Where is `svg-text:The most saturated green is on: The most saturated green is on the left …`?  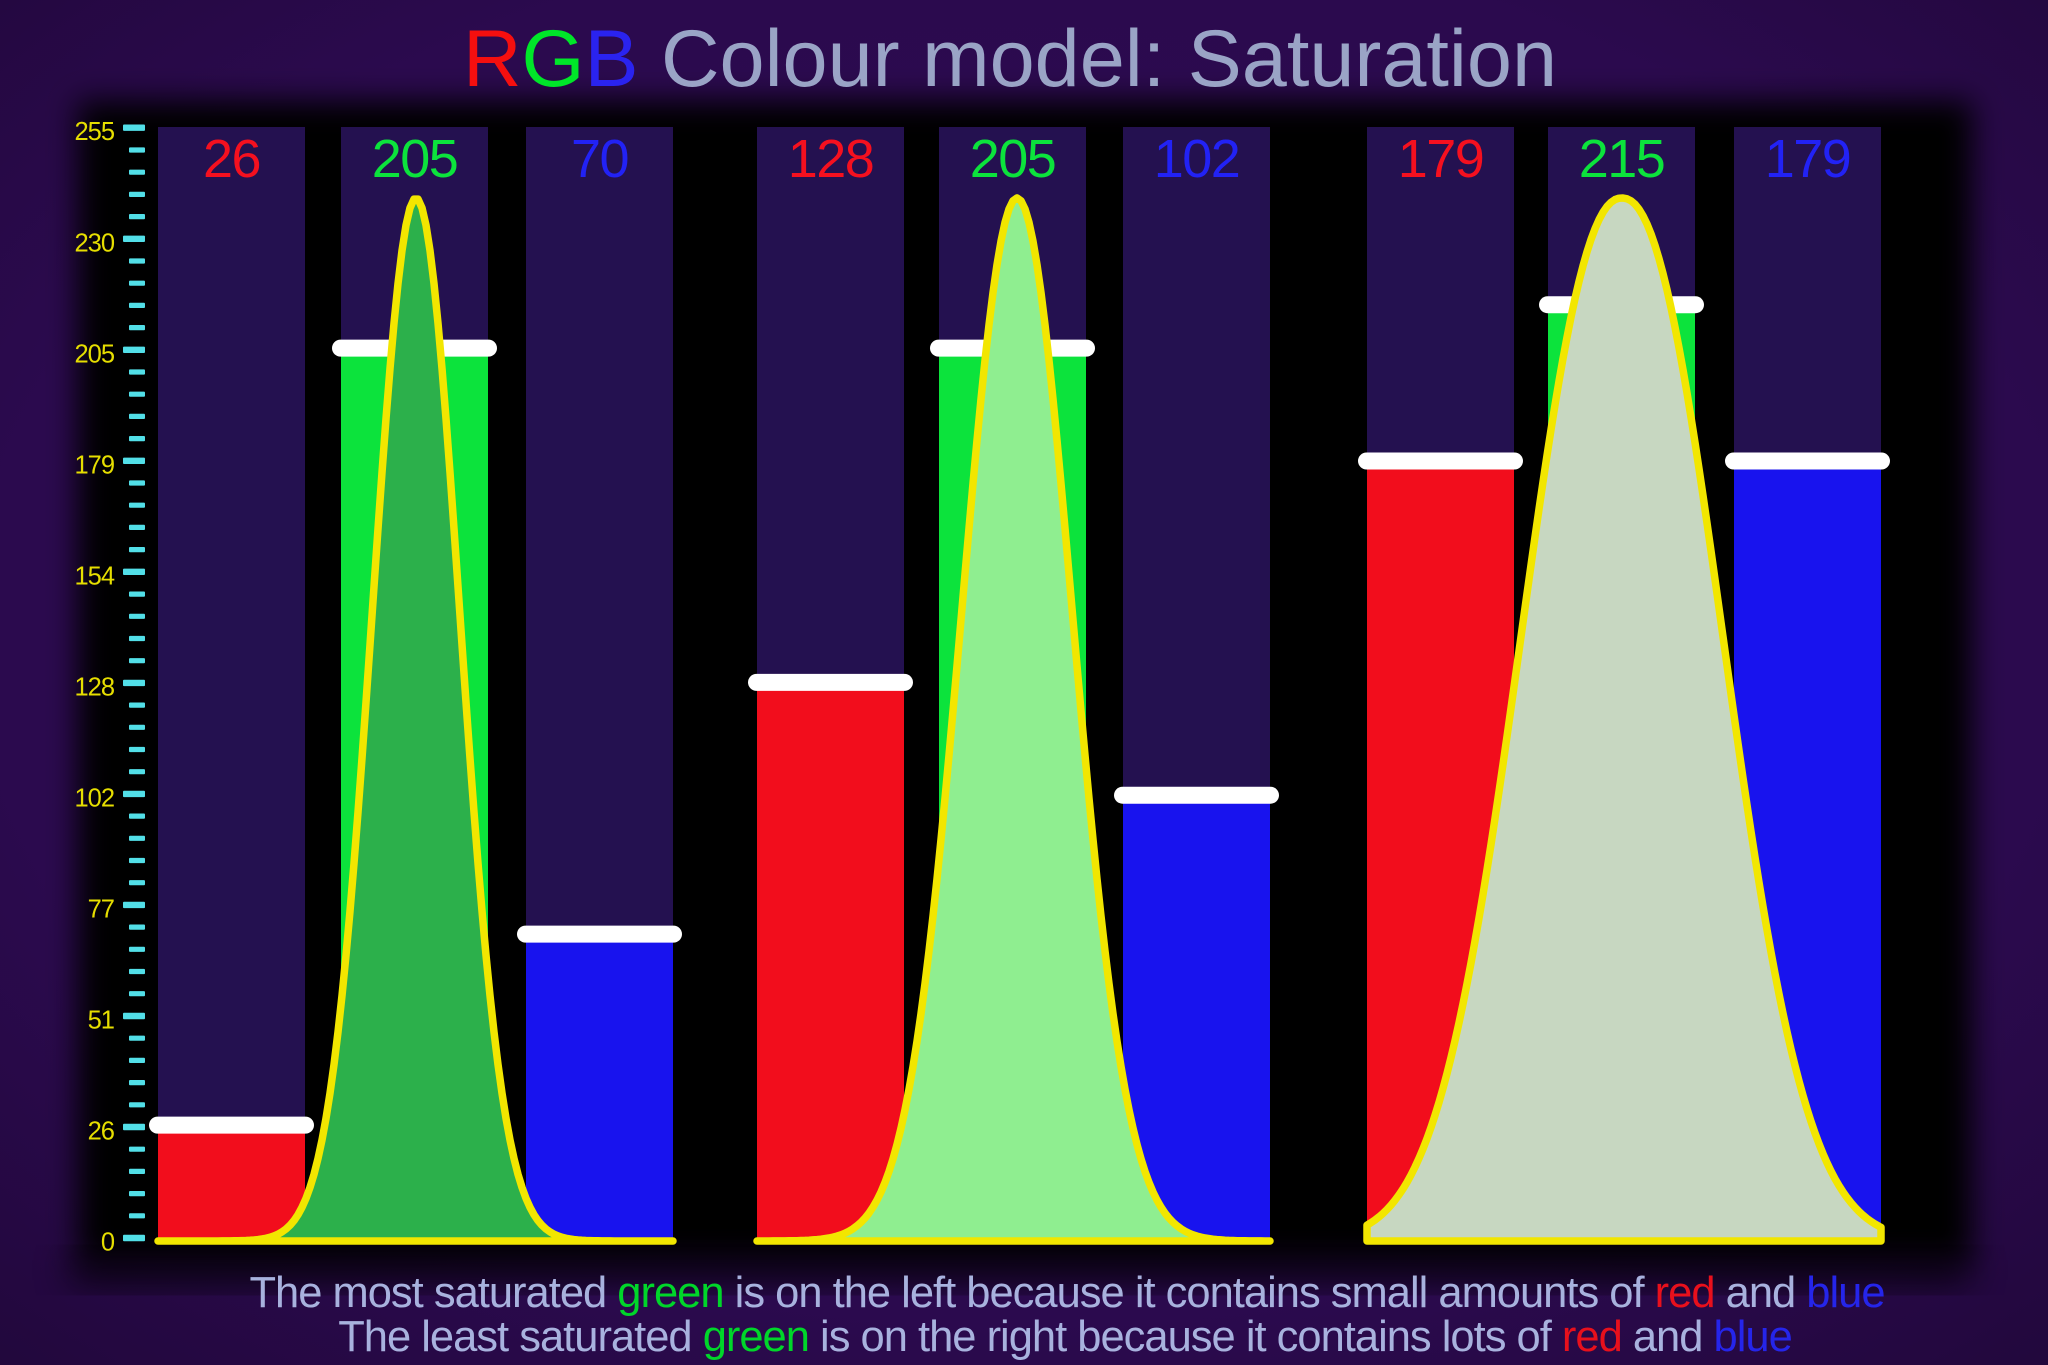 svg-text:The most saturated green is on: The most saturated green is on the left … is located at coordinates (1066, 1293).